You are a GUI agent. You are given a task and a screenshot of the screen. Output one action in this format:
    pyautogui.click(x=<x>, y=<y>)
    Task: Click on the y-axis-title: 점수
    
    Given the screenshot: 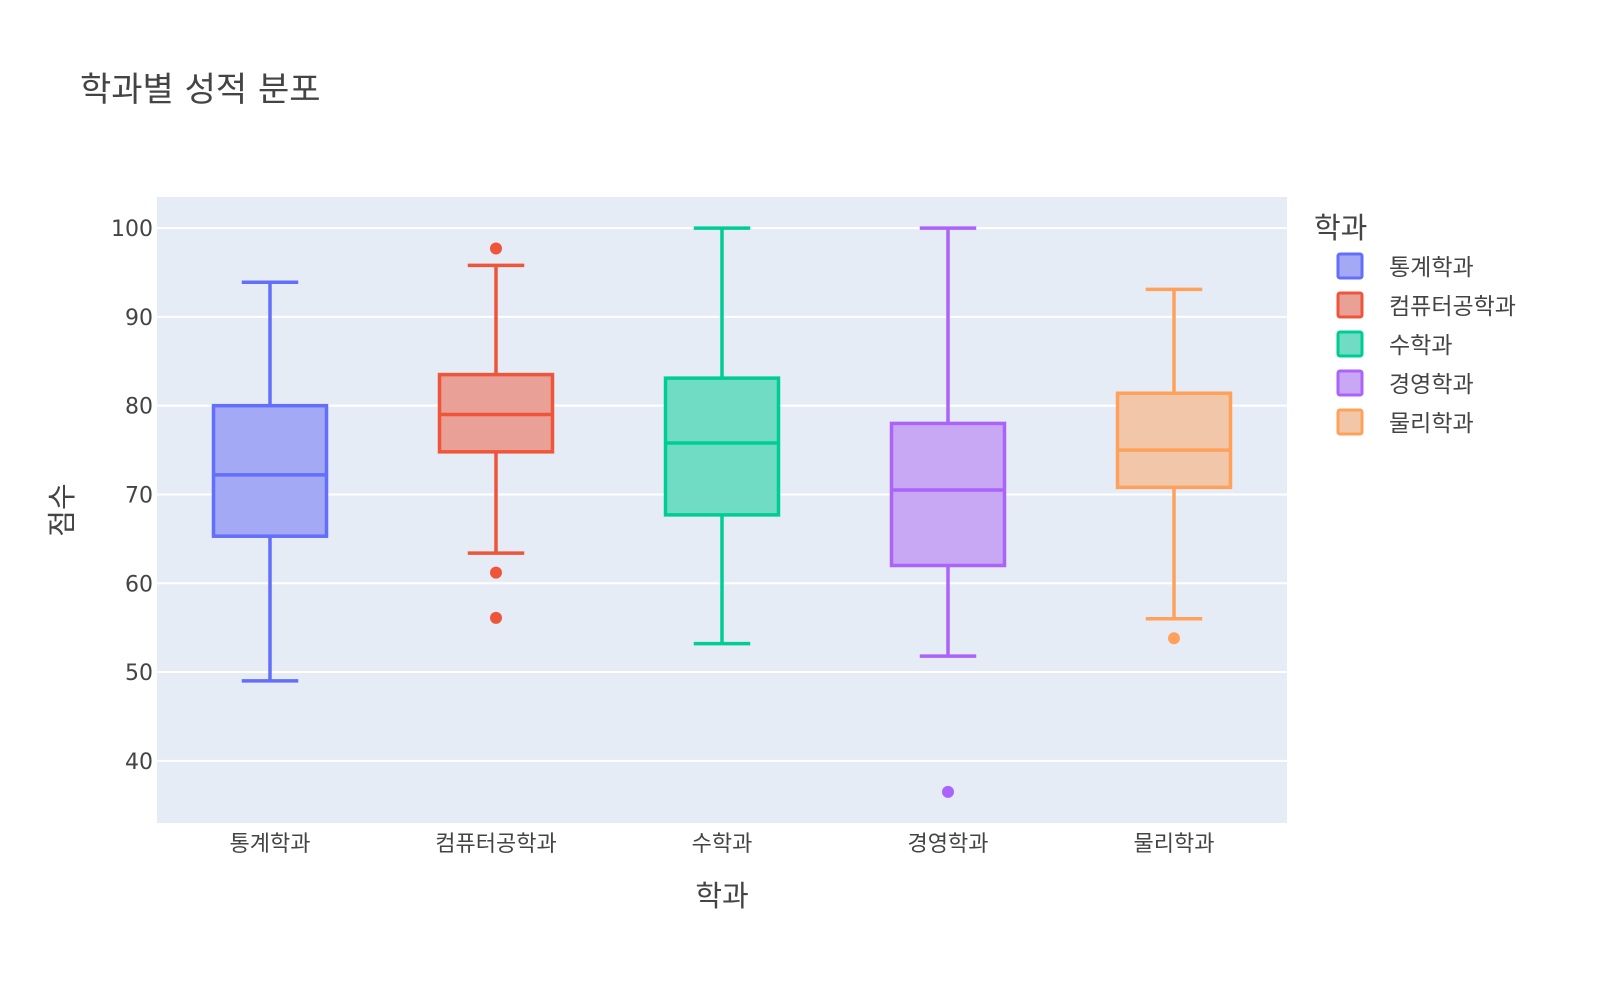 What is the action you would take?
    pyautogui.click(x=62, y=509)
    